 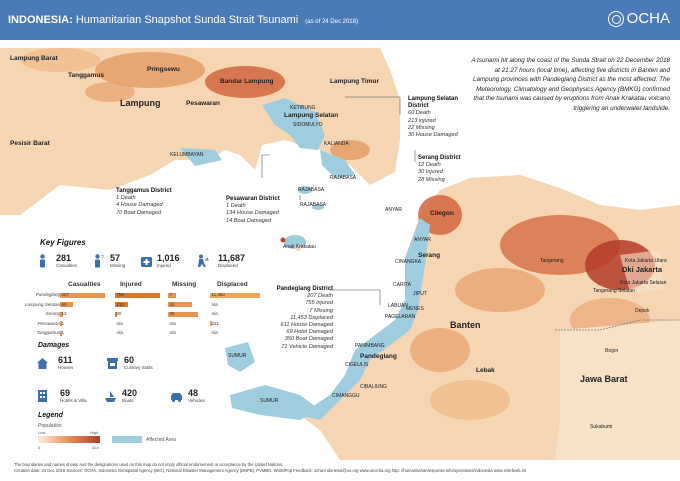 I want to click on damage-hotels: 69 Hotels & Villa, so click(x=73, y=395).